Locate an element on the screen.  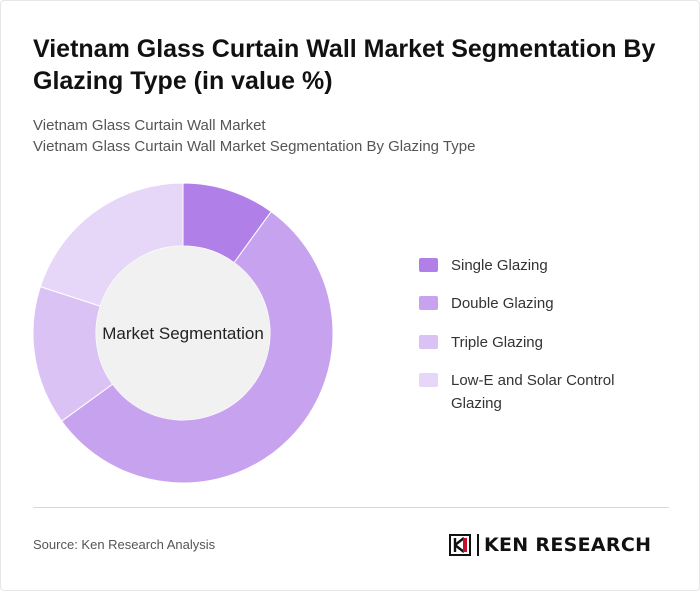
legend-item: Triple Glazing is located at coordinates (535, 342).